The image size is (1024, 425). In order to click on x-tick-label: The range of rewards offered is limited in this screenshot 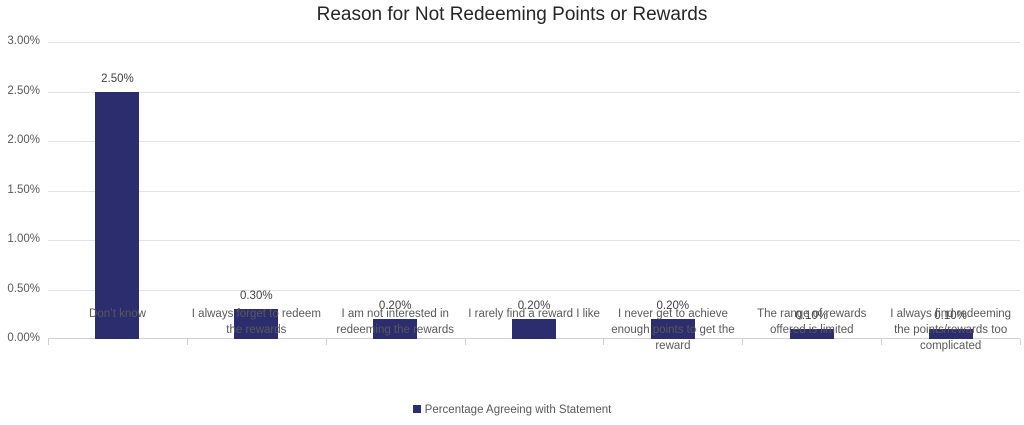, I will do `click(812, 322)`.